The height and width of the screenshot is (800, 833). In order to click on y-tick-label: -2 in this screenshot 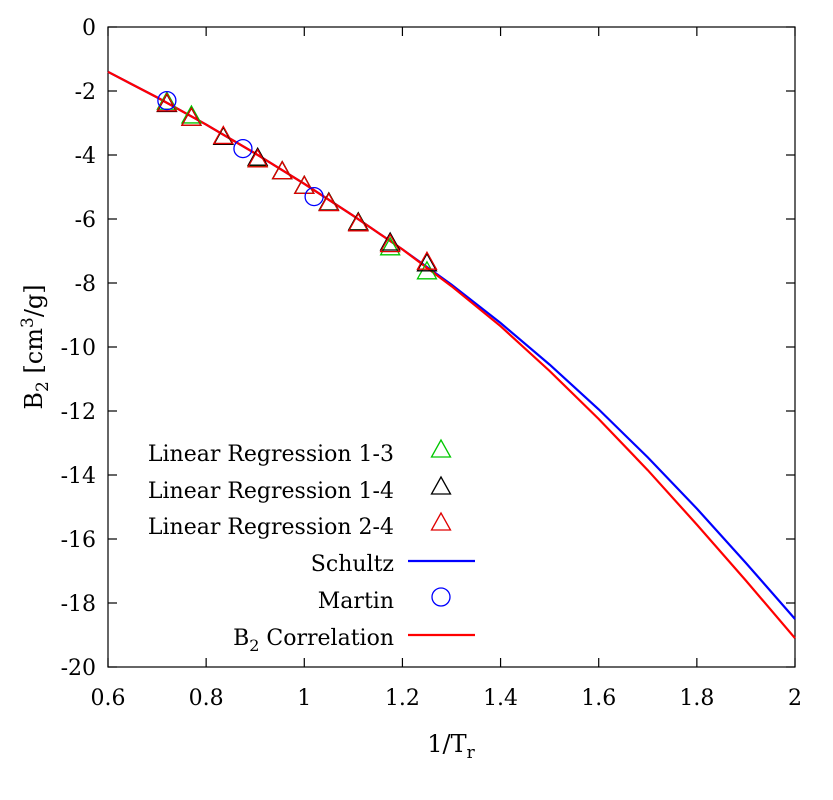, I will do `click(85, 92)`.